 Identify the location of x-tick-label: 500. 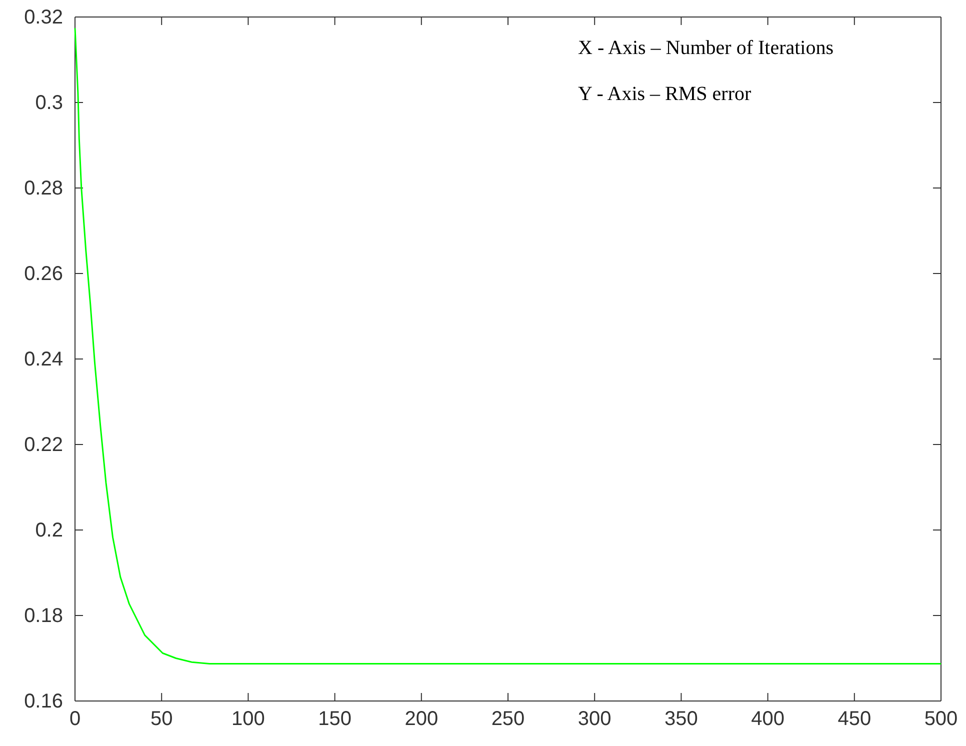
(941, 719).